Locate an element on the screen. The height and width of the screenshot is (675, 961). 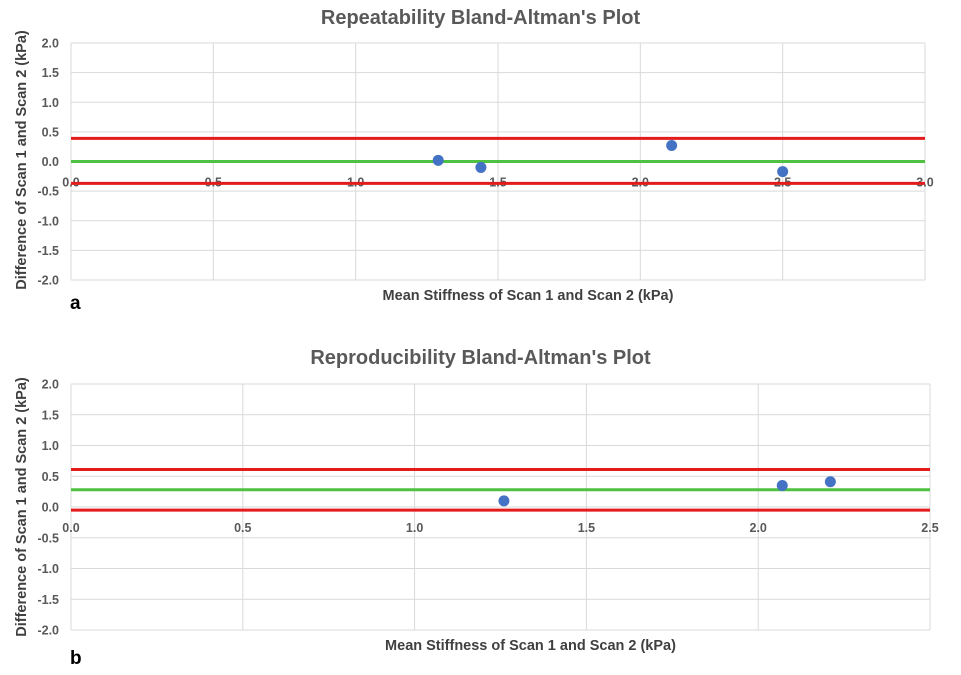
x-tick-label: 0.0 is located at coordinates (70, 528).